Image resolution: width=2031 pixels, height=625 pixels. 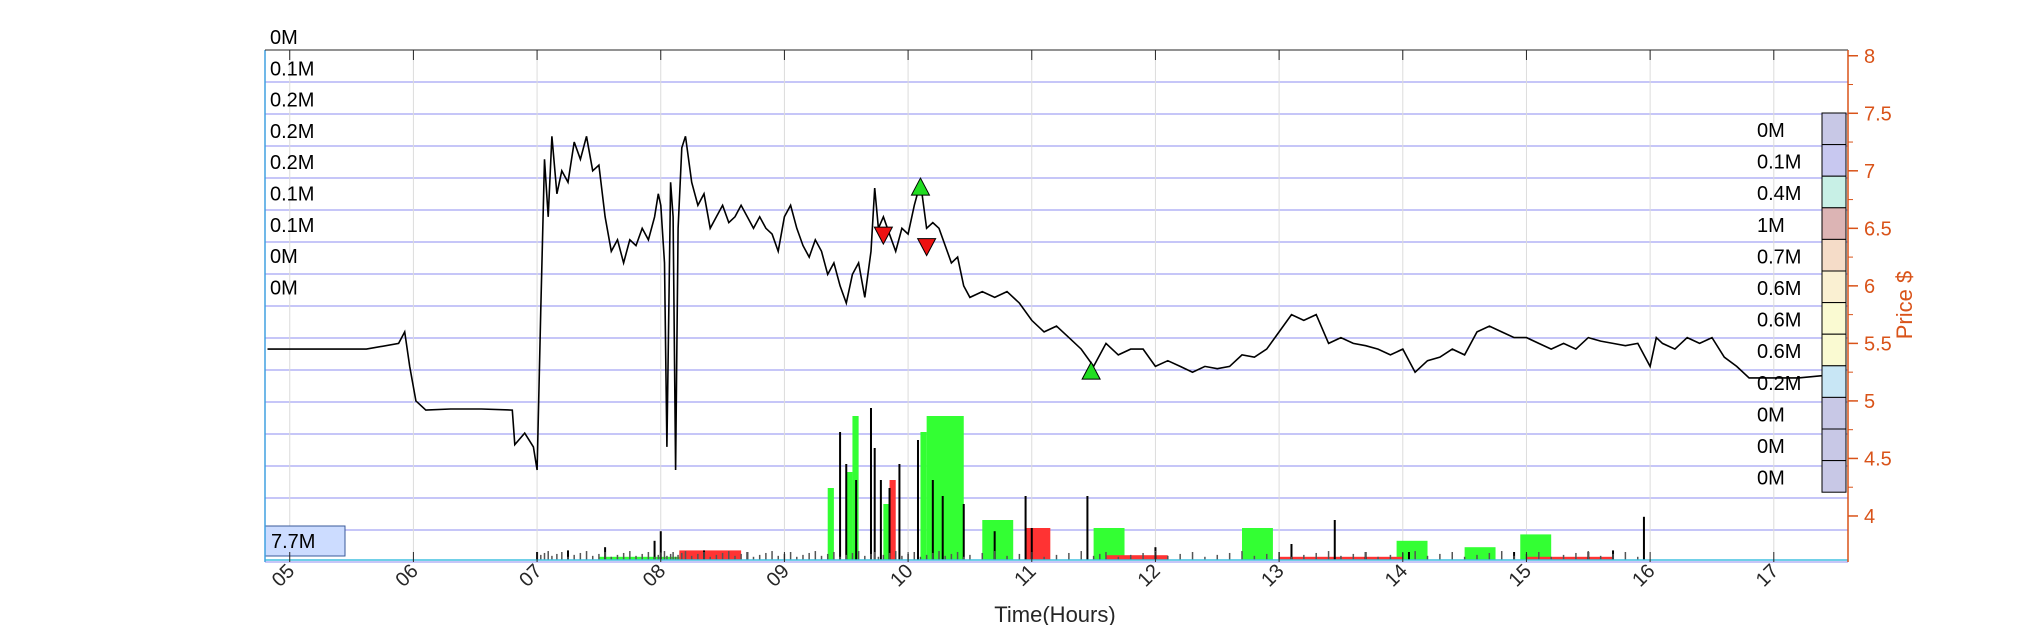 I want to click on volume-profile-label: 0.2M, so click(x=1779, y=384).